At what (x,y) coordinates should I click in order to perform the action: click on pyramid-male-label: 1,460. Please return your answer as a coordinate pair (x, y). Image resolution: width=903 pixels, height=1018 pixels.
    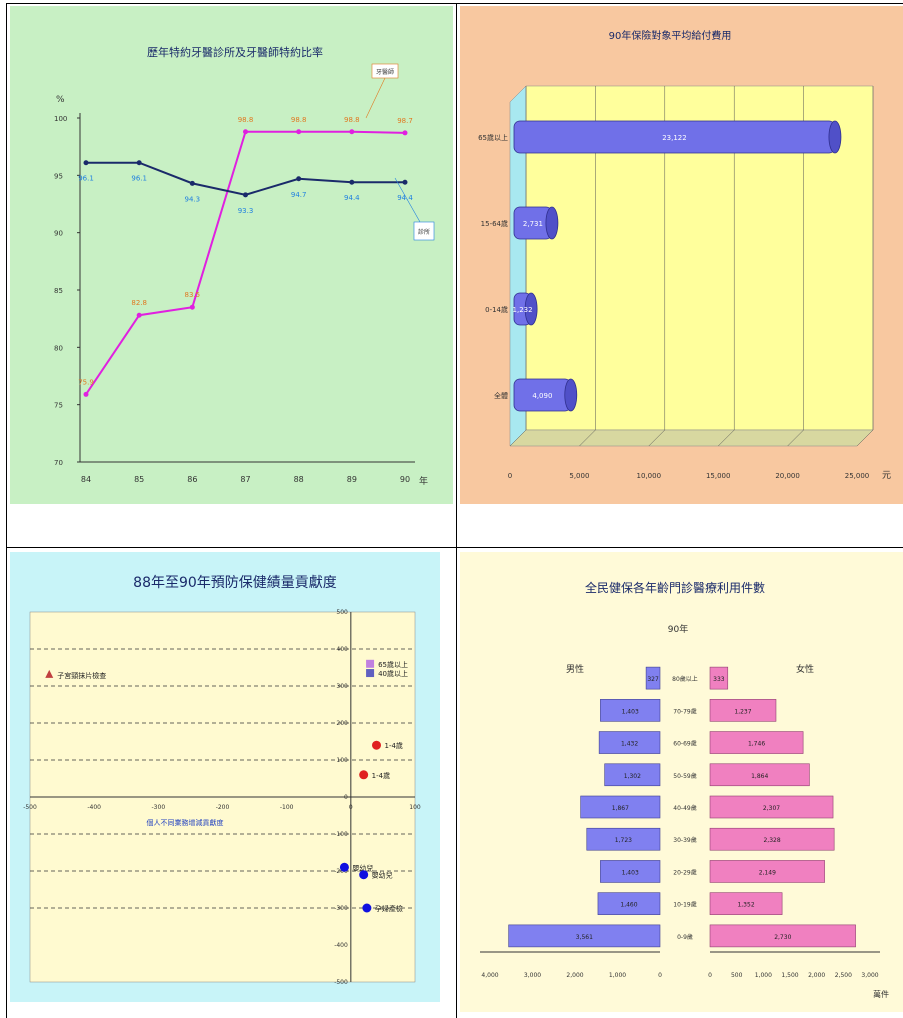
    Looking at the image, I should click on (628, 905).